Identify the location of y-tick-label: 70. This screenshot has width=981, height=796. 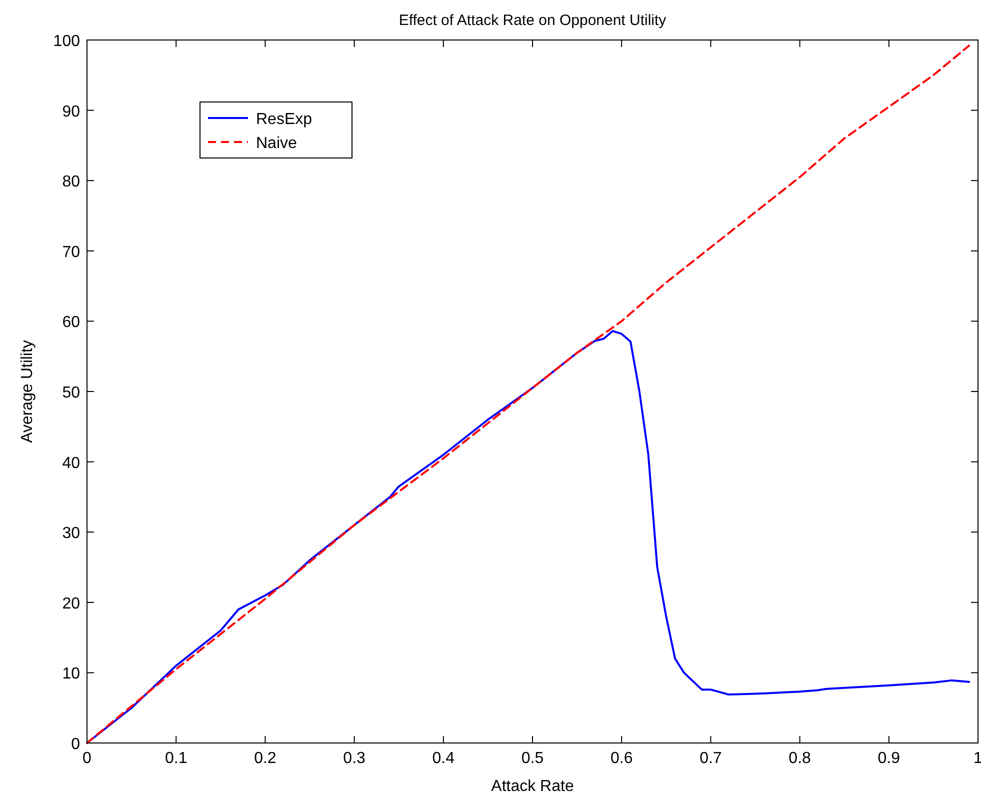
(71, 252).